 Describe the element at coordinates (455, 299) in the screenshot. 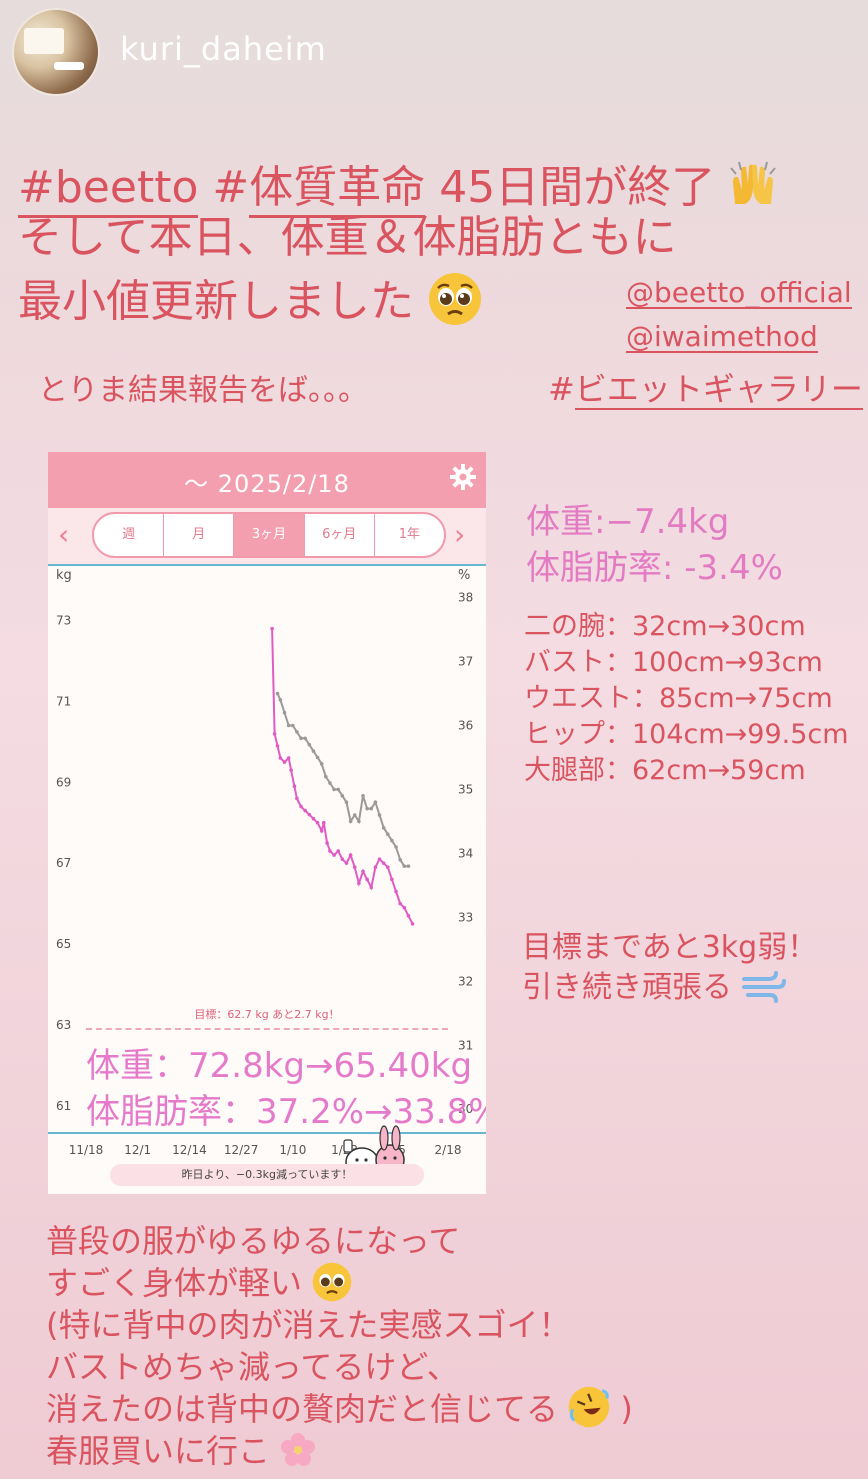

I see `pleading-face-icon` at that location.